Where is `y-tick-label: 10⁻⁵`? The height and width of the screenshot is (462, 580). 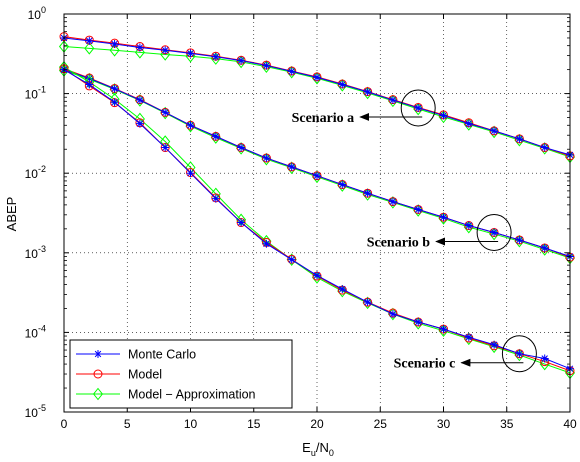
y-tick-label: 10⁻⁵ is located at coordinates (35, 411).